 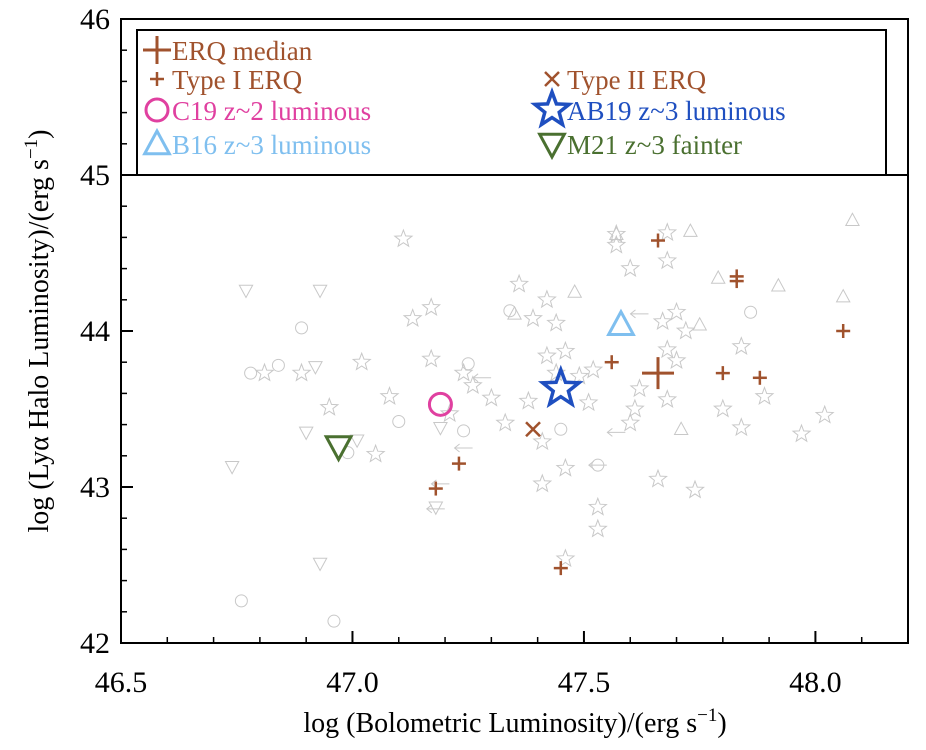 I want to click on data-point-triangle-down, so click(x=338, y=449).